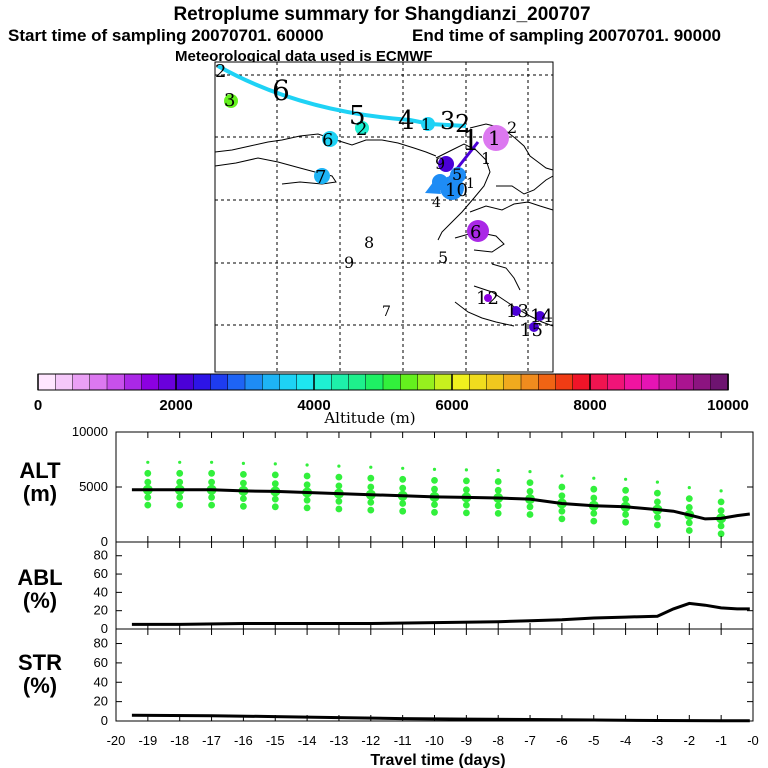 The width and height of the screenshot is (768, 768). Describe the element at coordinates (361, 129) in the screenshot. I see `cluster-label: 2` at that location.